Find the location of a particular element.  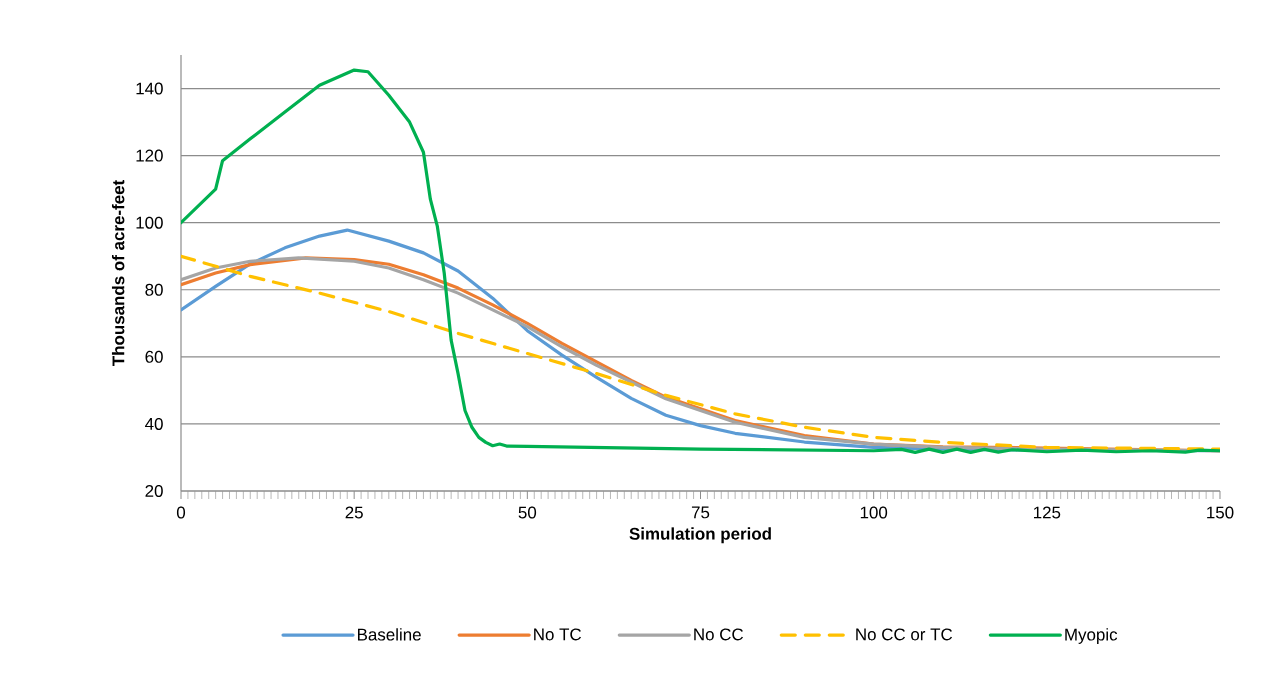

x-tick-label: 100 is located at coordinates (874, 512).